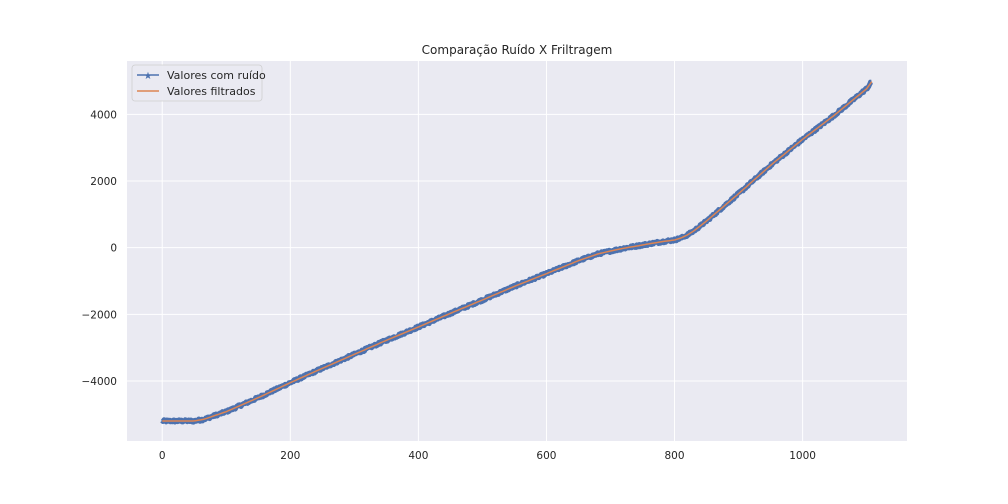 The width and height of the screenshot is (1008, 504). I want to click on legend: ★ Valores com ruído Valores filtrados, so click(198, 83).